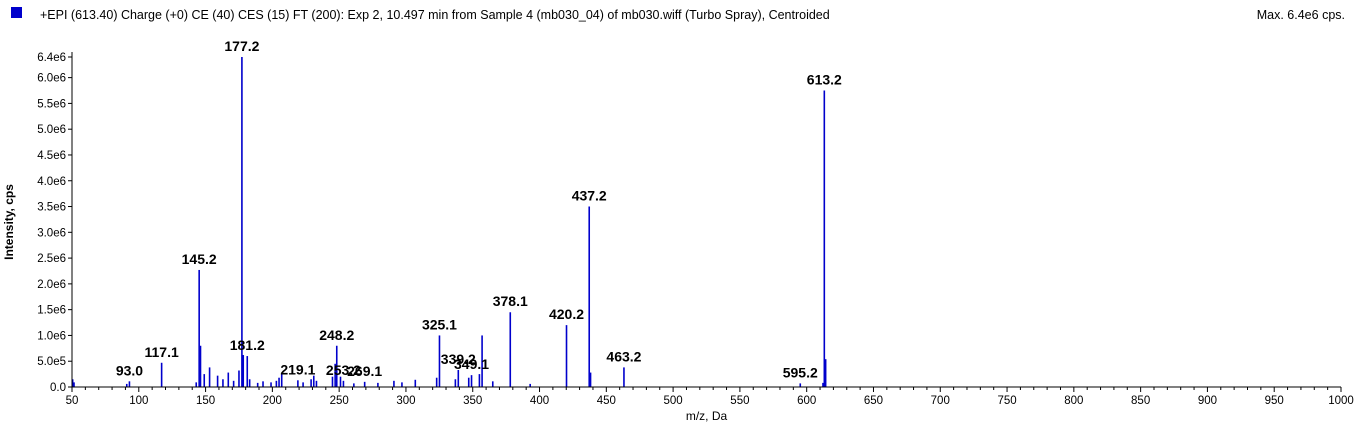 The height and width of the screenshot is (426, 1359). I want to click on y-axis-label: Intensity, cps, so click(9, 222).